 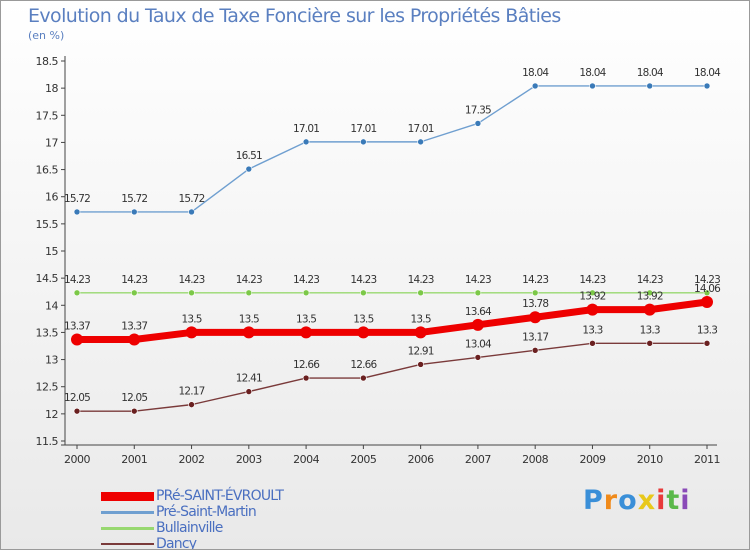 I want to click on y-tick-label: 17.5, so click(x=47, y=115).